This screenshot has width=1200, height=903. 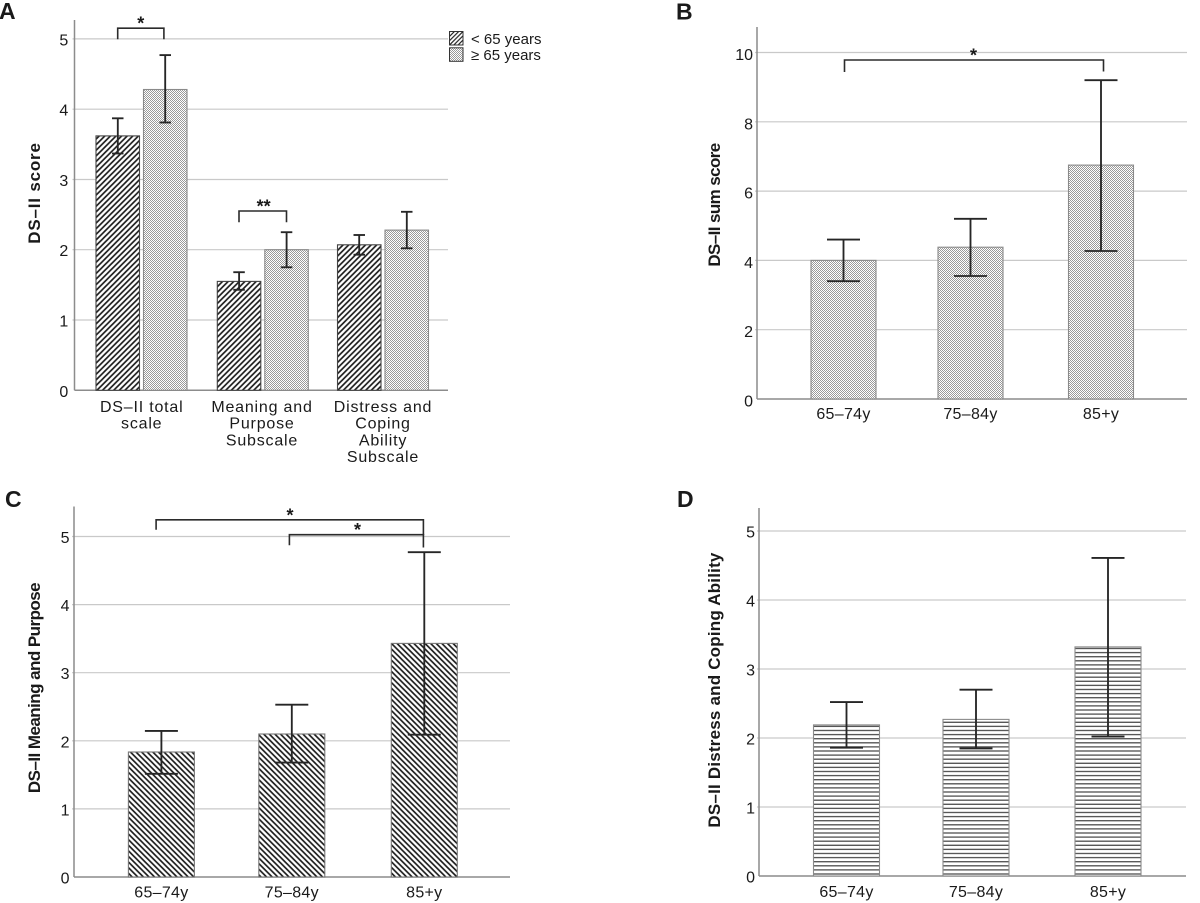 What do you see at coordinates (744, 55) in the screenshot?
I see `svg-text: 10` at bounding box center [744, 55].